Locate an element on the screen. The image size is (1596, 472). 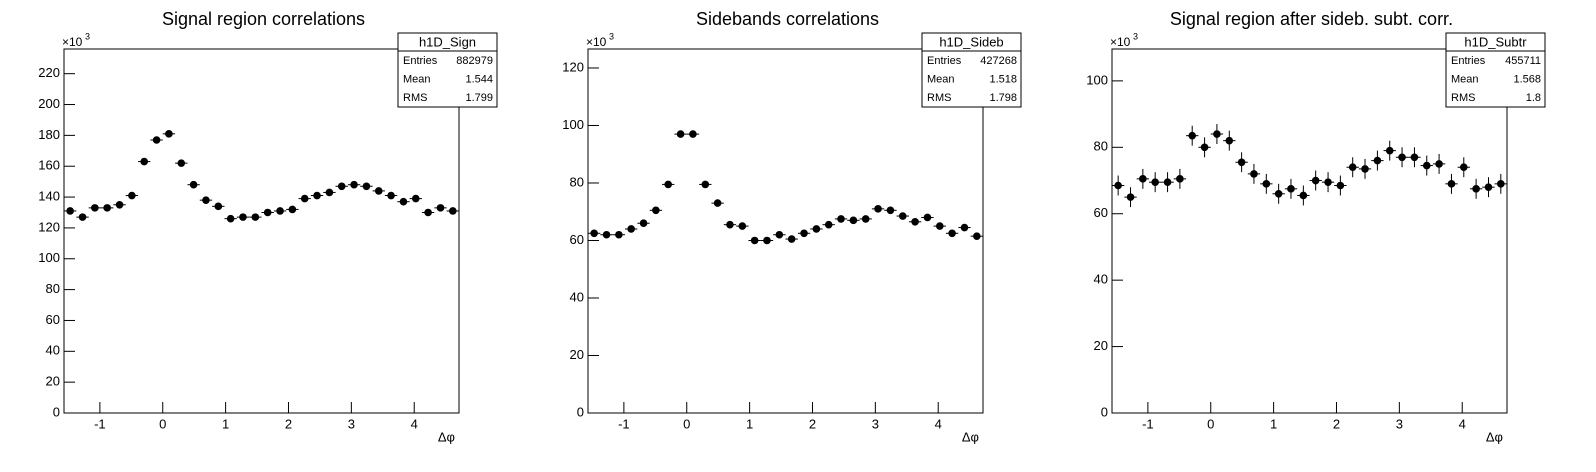
stats-value: 1.798 is located at coordinates (1003, 98).